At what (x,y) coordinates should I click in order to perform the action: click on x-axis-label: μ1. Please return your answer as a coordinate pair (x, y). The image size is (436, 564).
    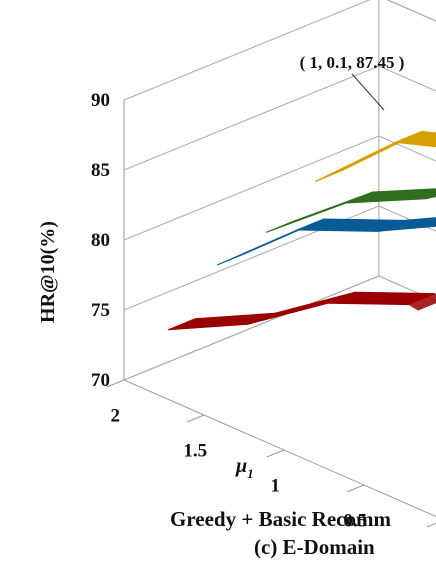
    Looking at the image, I should click on (244, 468).